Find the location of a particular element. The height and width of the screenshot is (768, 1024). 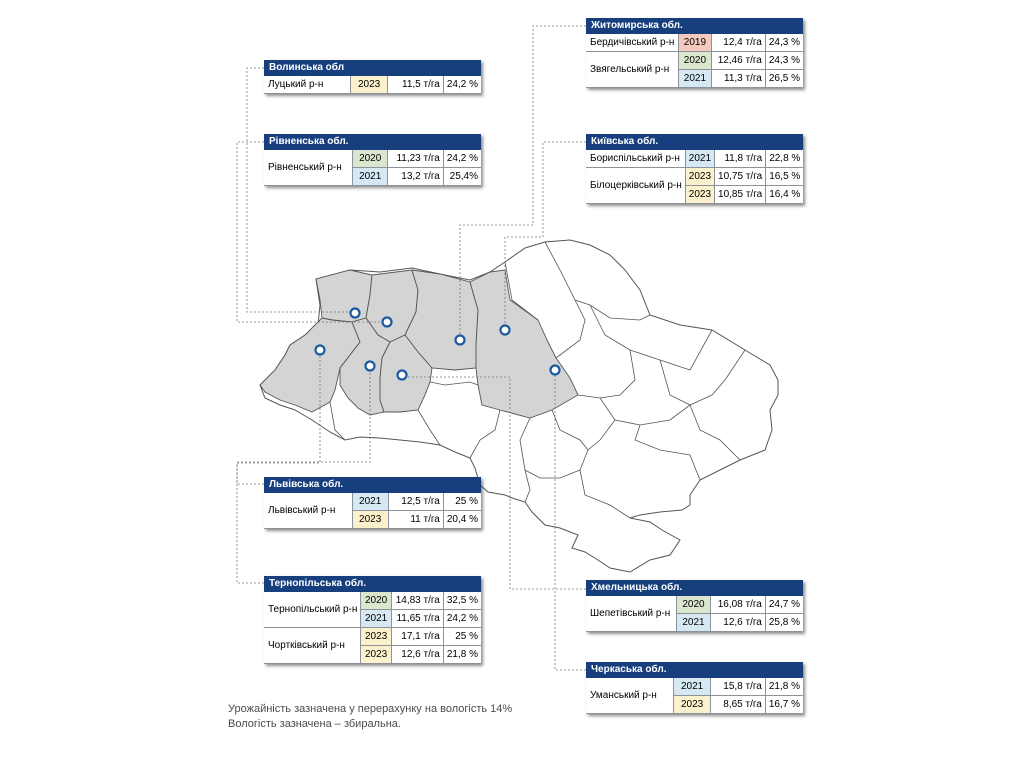

yield-cell: 14,83 т/га is located at coordinates (417, 601).